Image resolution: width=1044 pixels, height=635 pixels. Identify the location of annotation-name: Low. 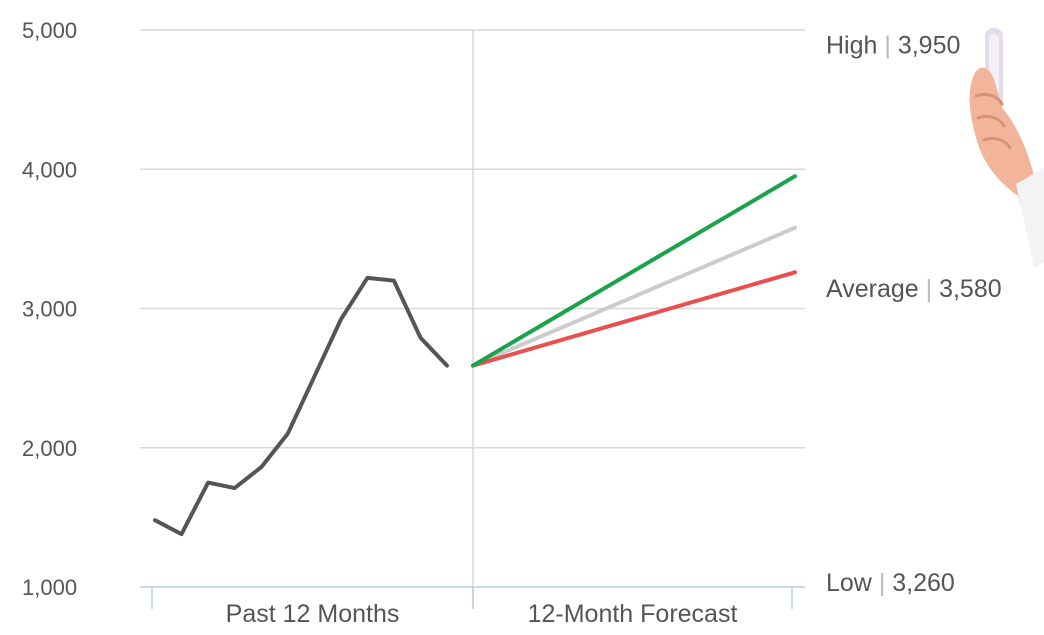
(849, 583).